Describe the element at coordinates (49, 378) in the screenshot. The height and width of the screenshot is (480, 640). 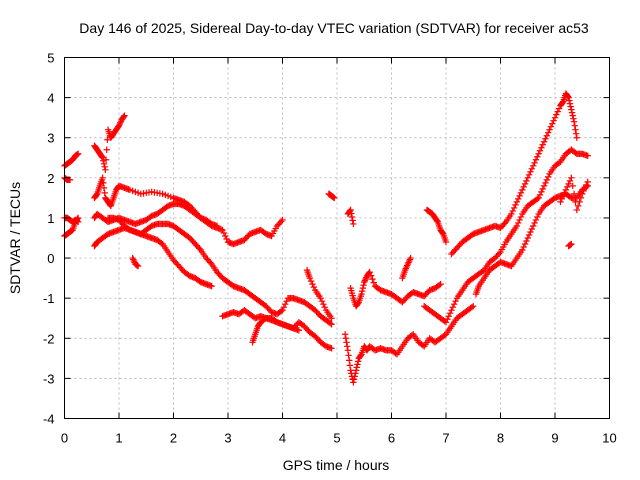
I see `y-tick-label: -3` at that location.